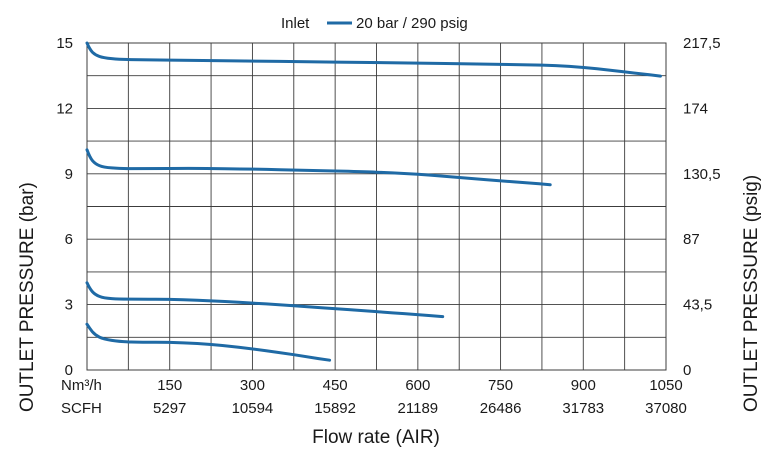  I want to click on y-axis-right: 0 43,5 87 130,5 174 217,5, so click(702, 207).